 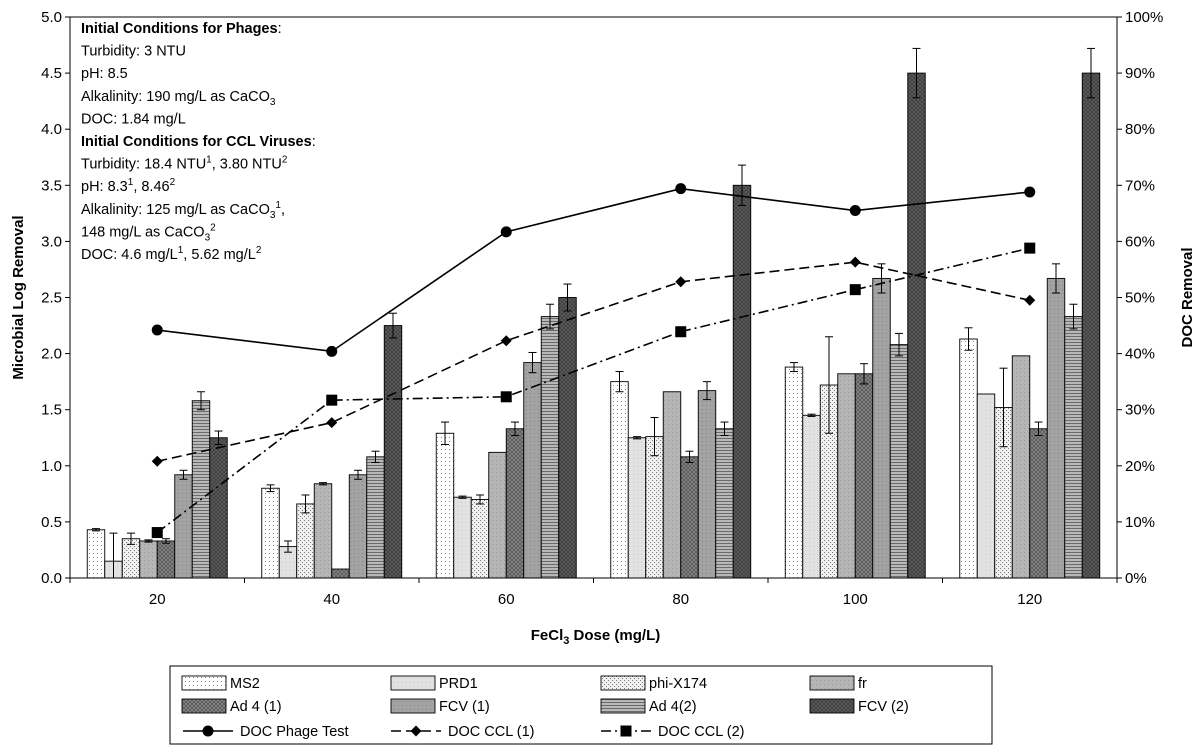 I want to click on legend-label: DOC Phage Test, so click(x=294, y=732).